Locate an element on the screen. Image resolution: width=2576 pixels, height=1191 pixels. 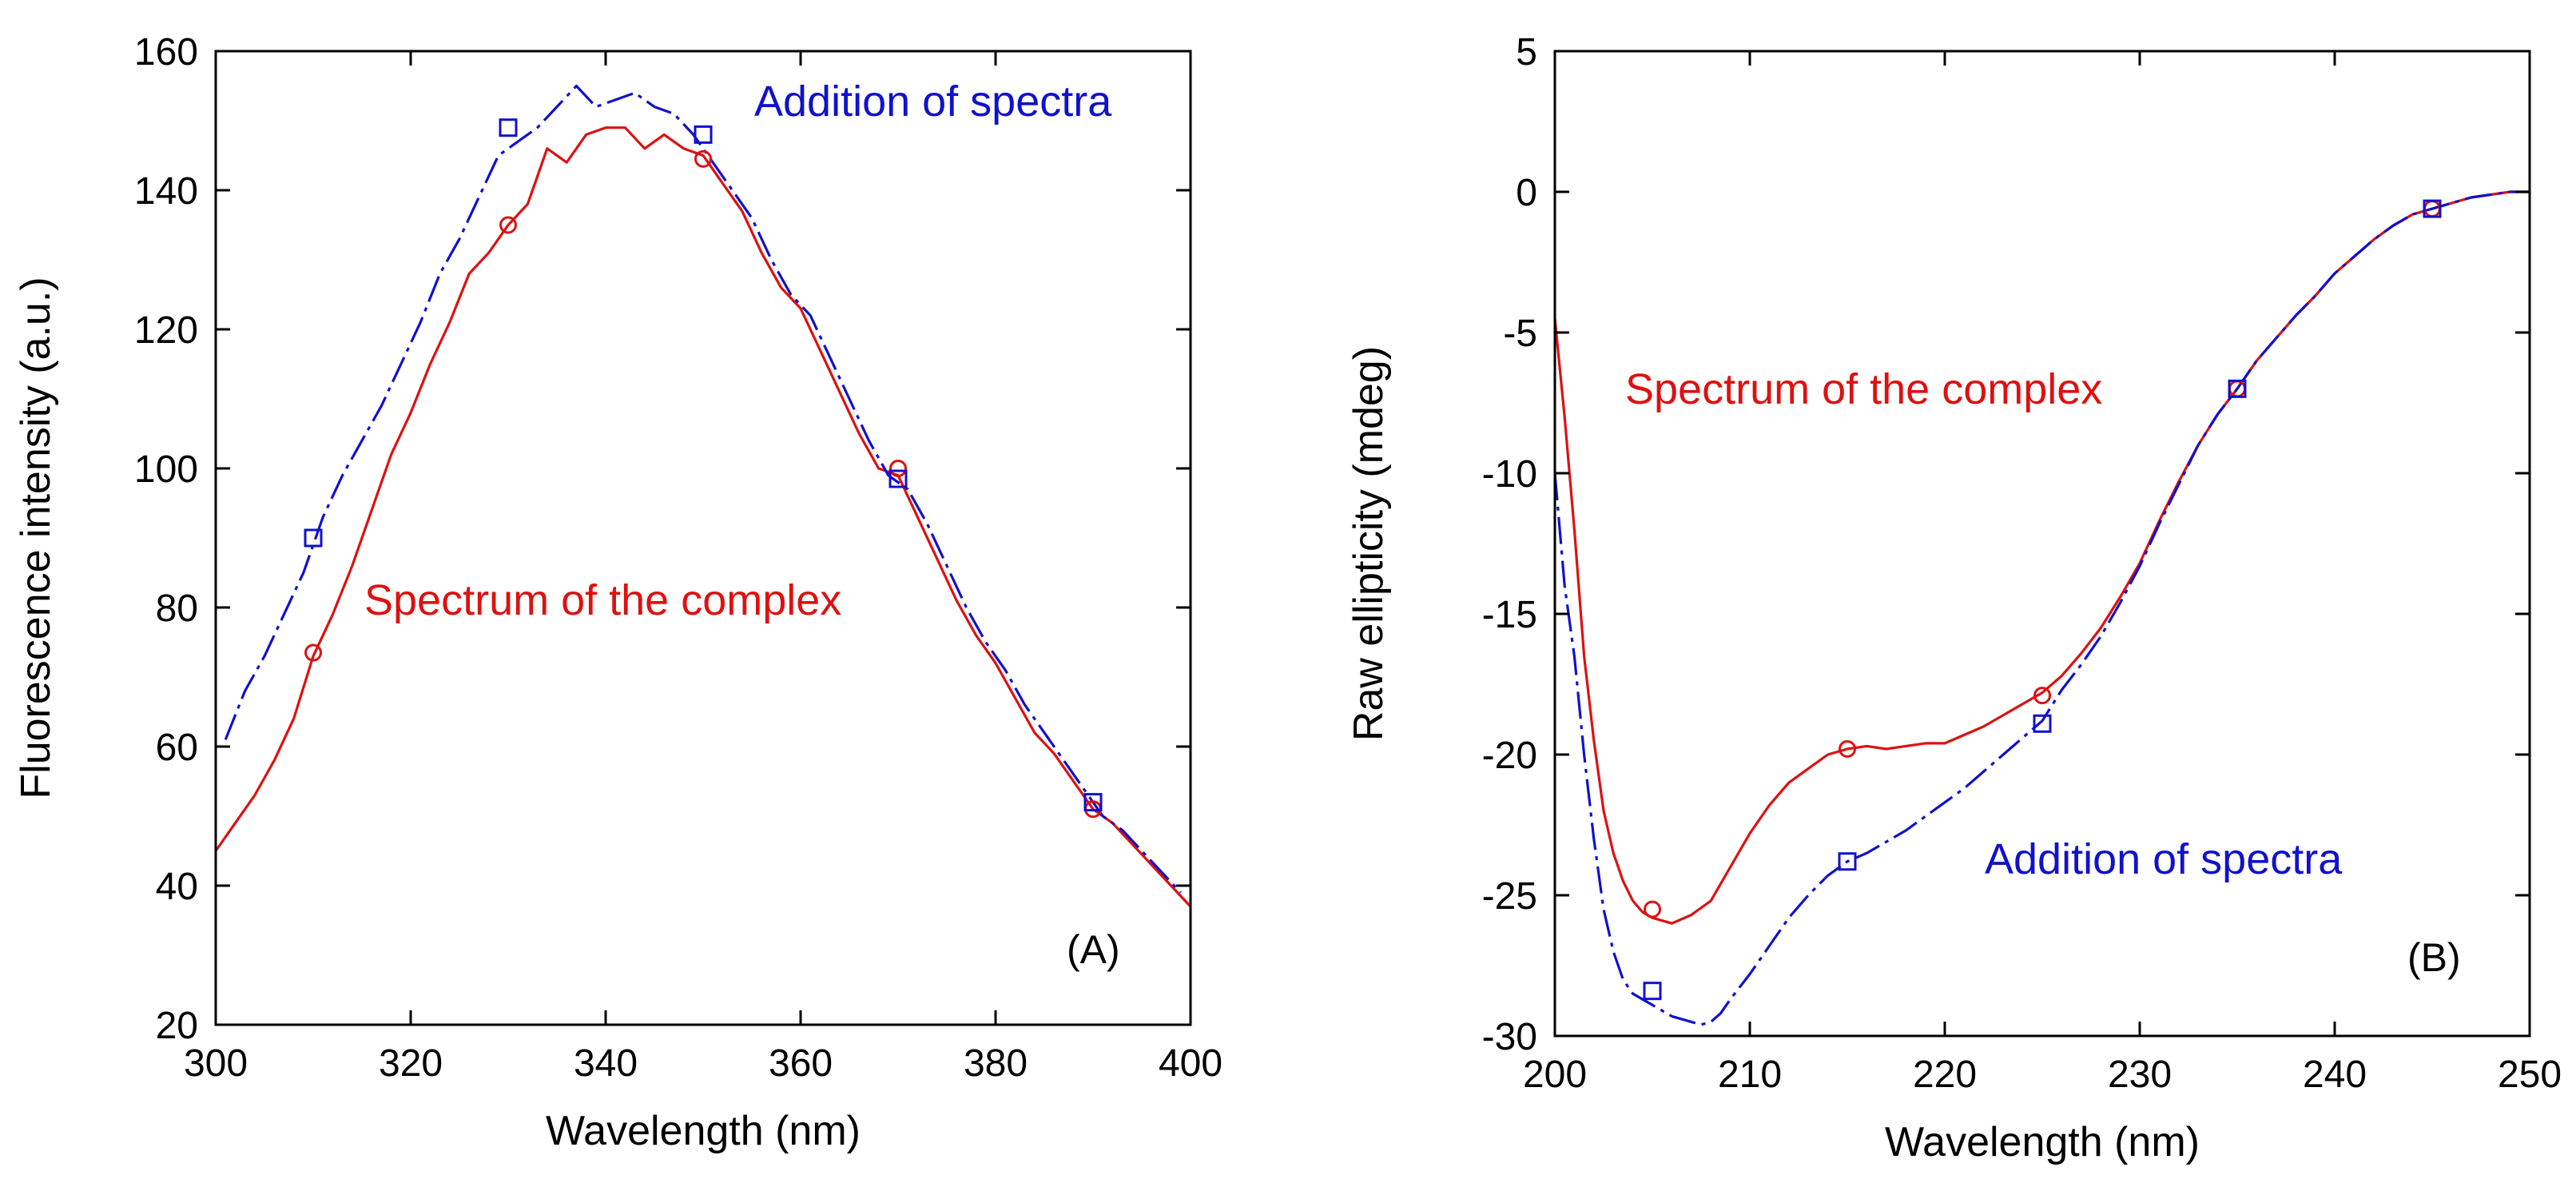
y-axis-title: Fluorescence intensity (a.u.) is located at coordinates (36, 538).